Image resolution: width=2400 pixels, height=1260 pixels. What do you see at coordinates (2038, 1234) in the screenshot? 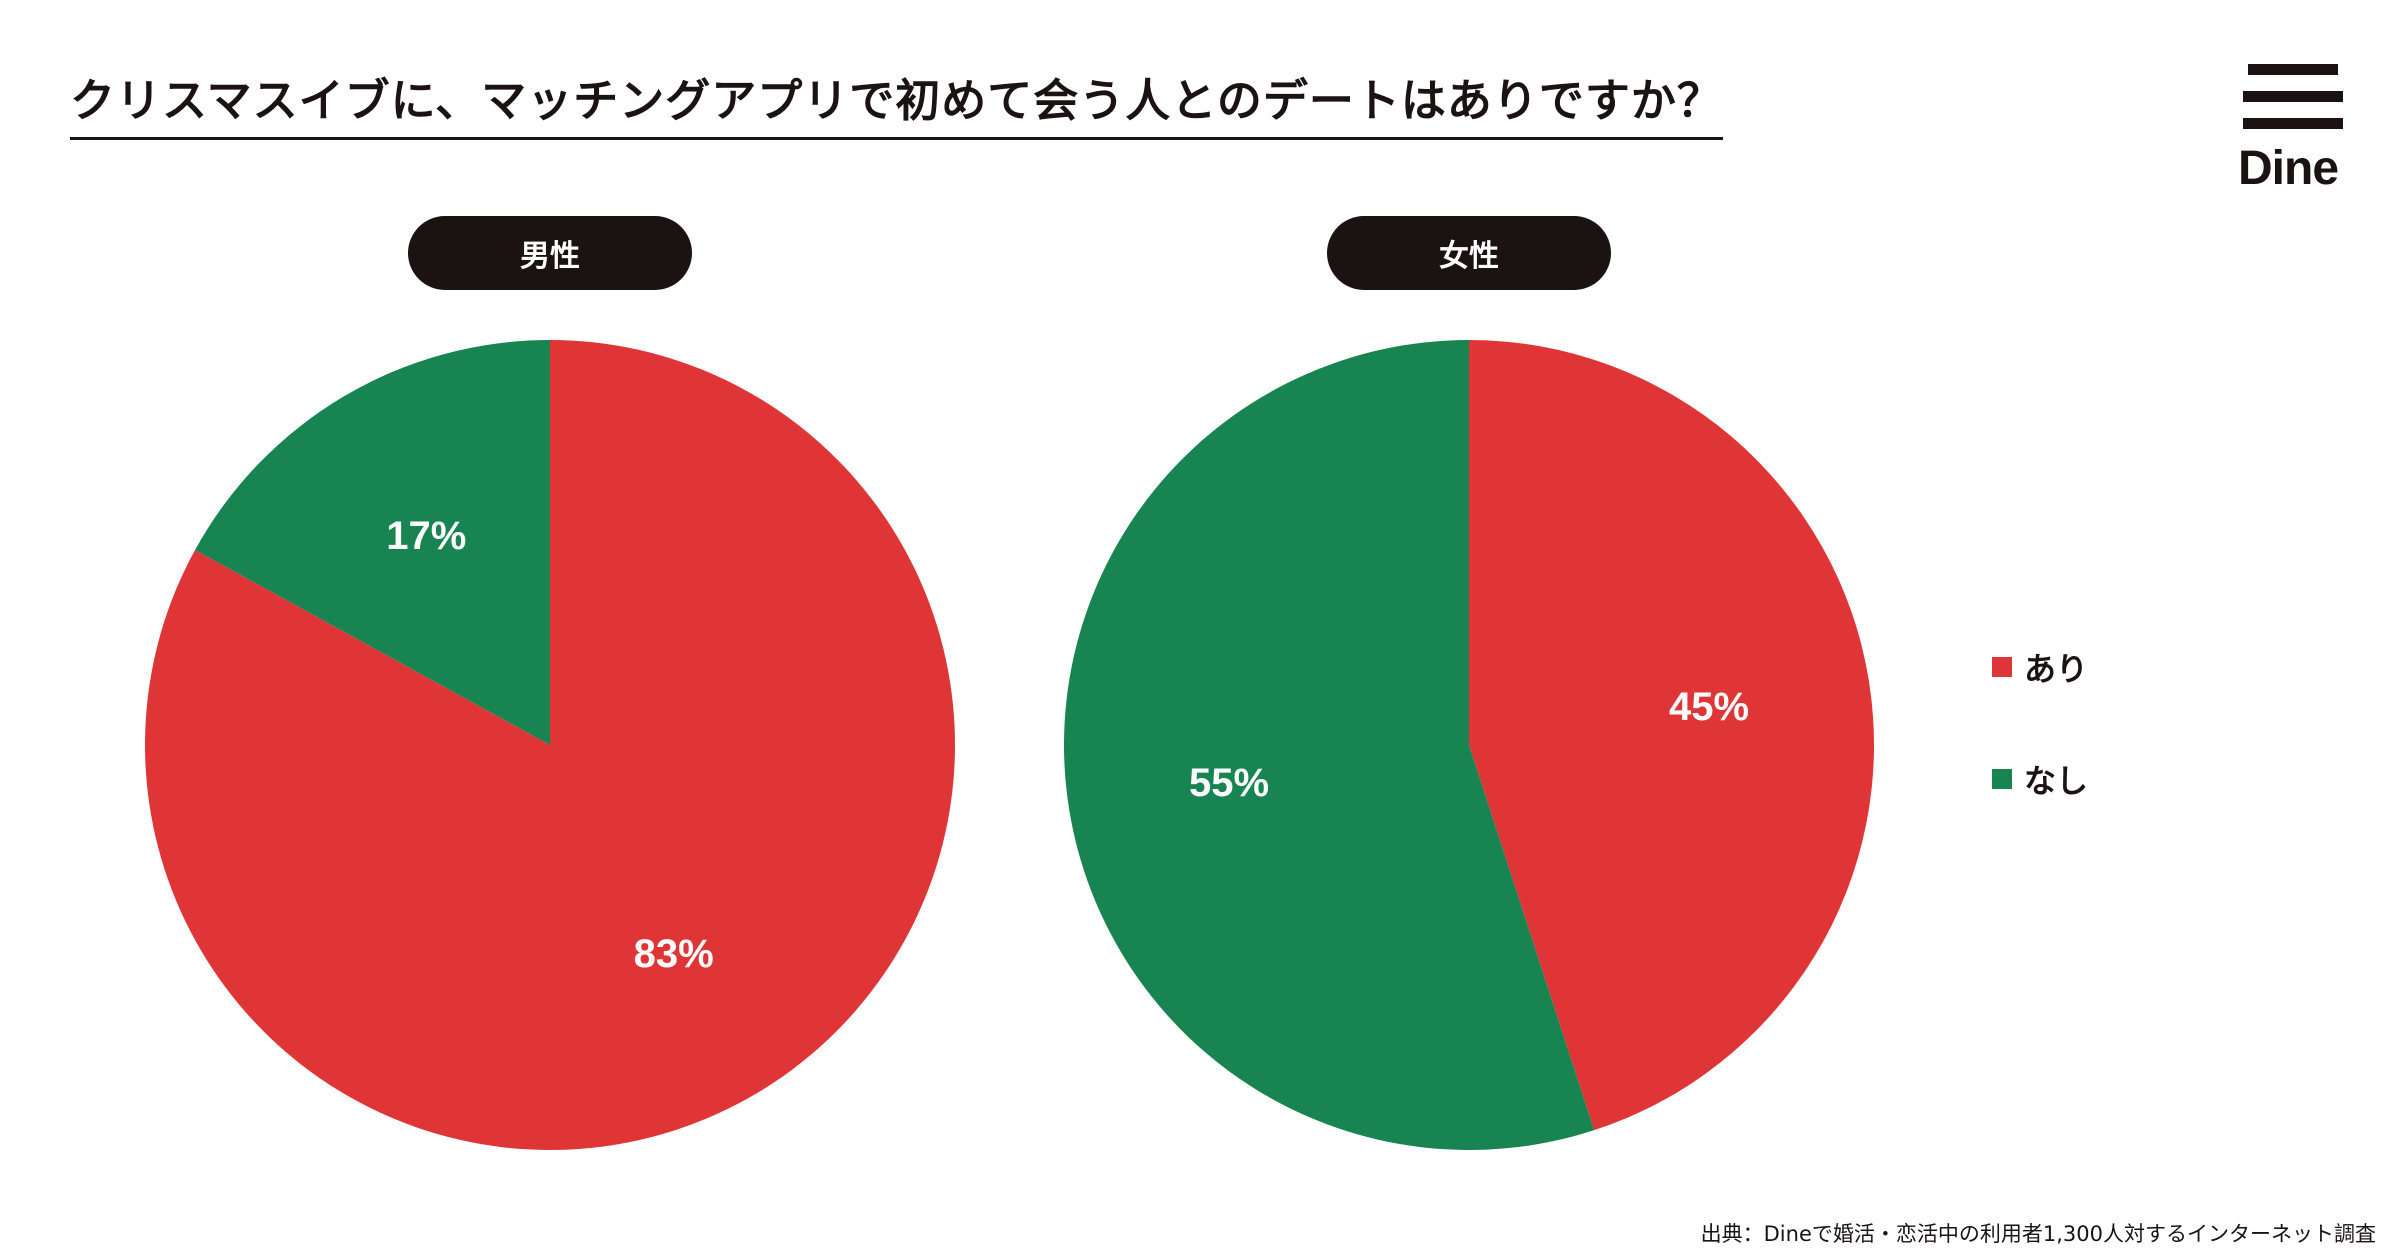
I see `source-note: 出典：Dineで婚活・恋活中の利用者1,300人対するインターネット調査` at bounding box center [2038, 1234].